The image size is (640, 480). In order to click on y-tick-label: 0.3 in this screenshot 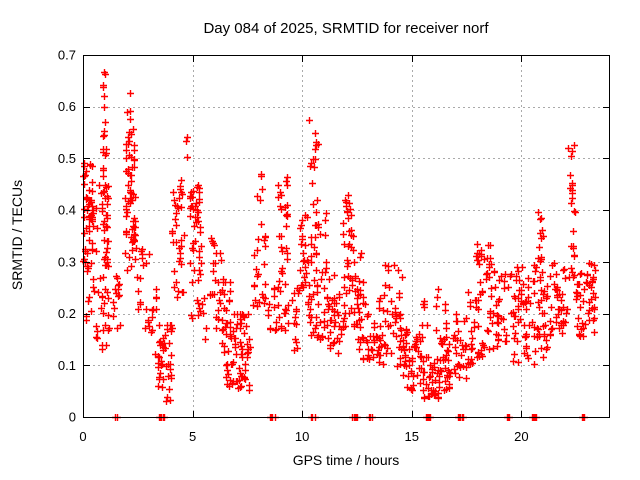, I will do `click(67, 261)`.